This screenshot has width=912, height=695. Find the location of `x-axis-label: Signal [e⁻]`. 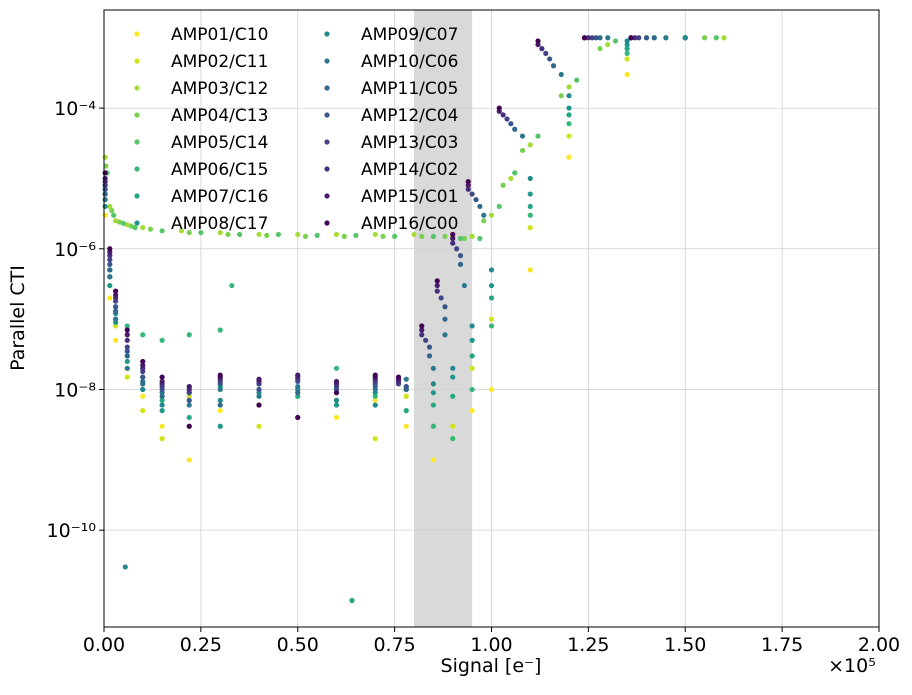

x-axis-label: Signal [e⁻] is located at coordinates (491, 666).